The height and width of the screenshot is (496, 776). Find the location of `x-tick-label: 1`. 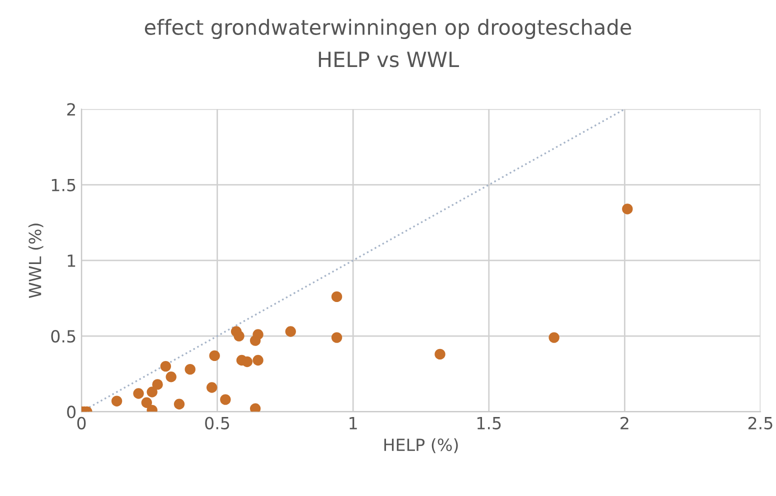

x-tick-label: 1 is located at coordinates (353, 423).